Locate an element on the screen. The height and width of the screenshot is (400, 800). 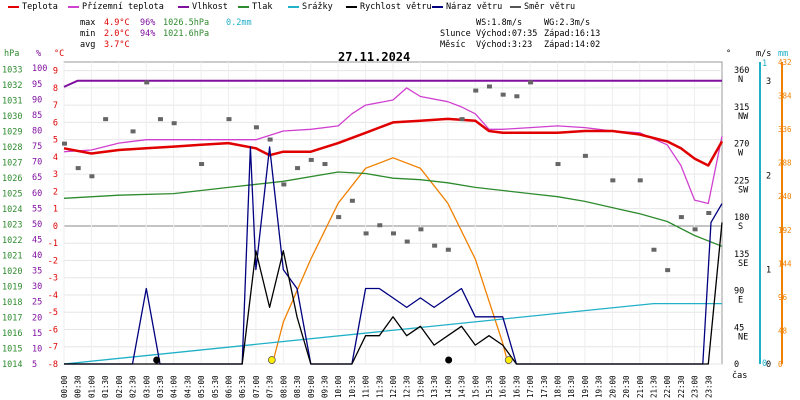
tick-wind-dir: 315 is located at coordinates (741, 108).